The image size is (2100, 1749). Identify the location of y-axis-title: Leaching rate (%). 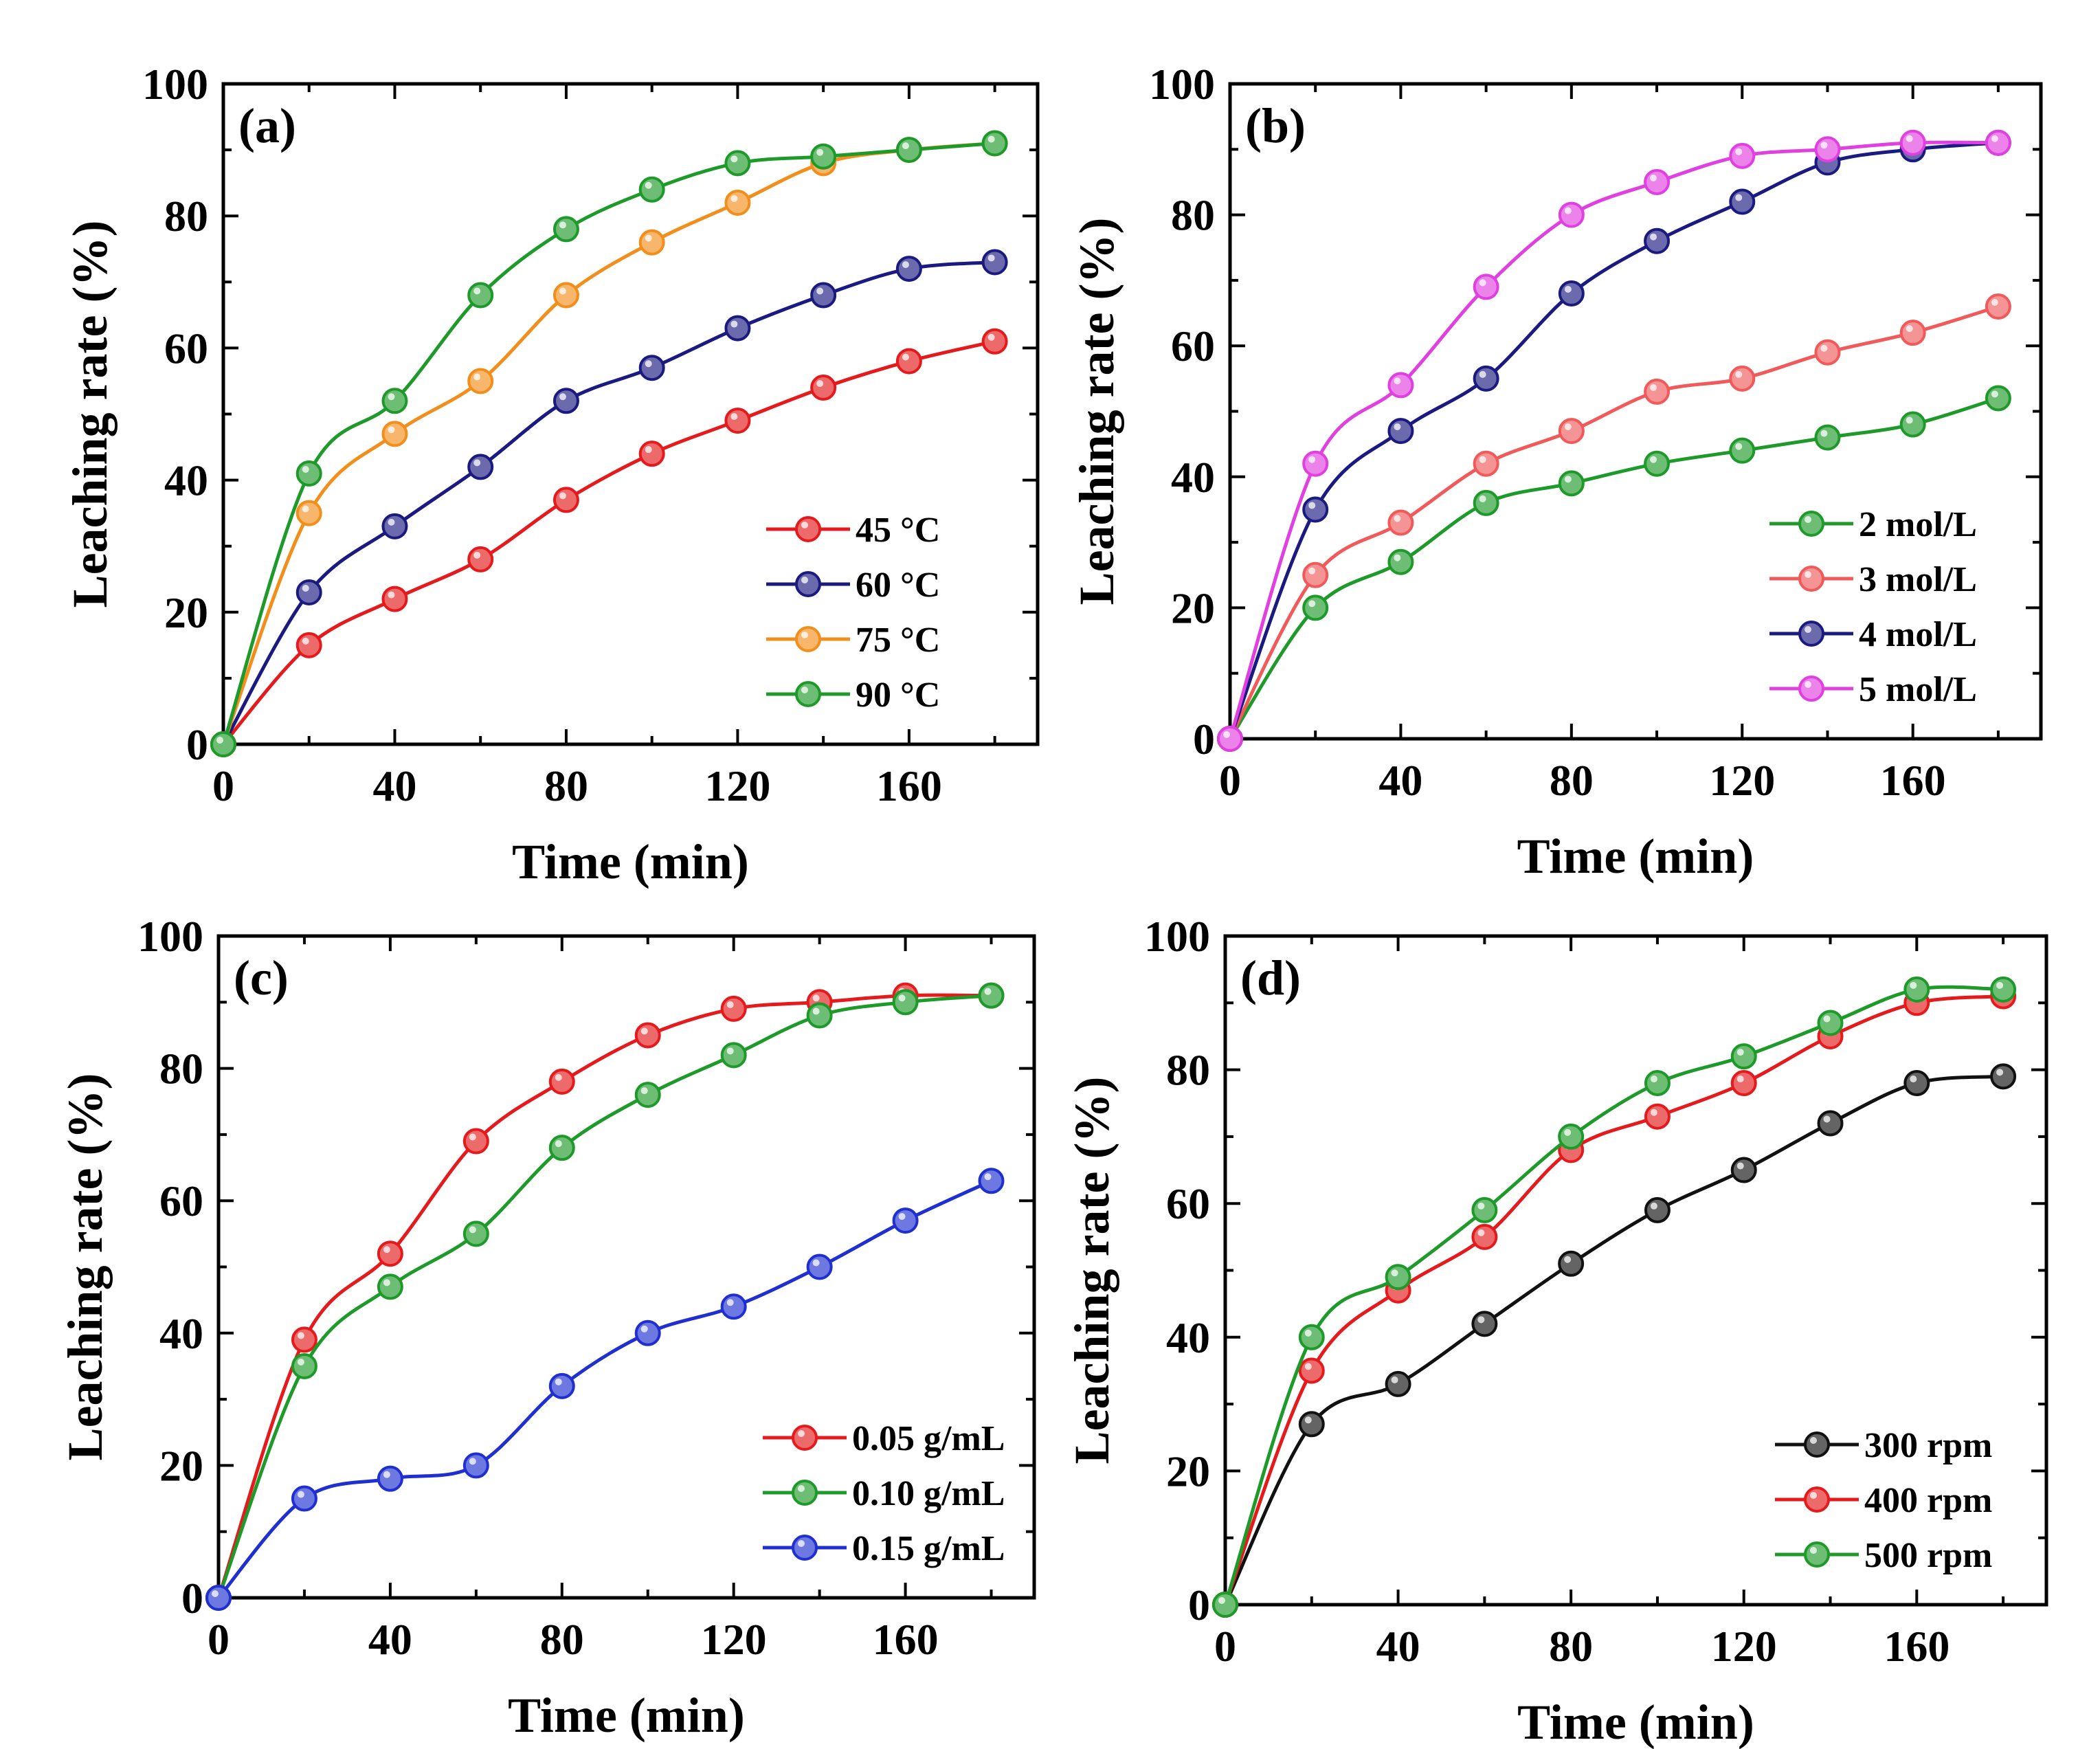
(90, 414).